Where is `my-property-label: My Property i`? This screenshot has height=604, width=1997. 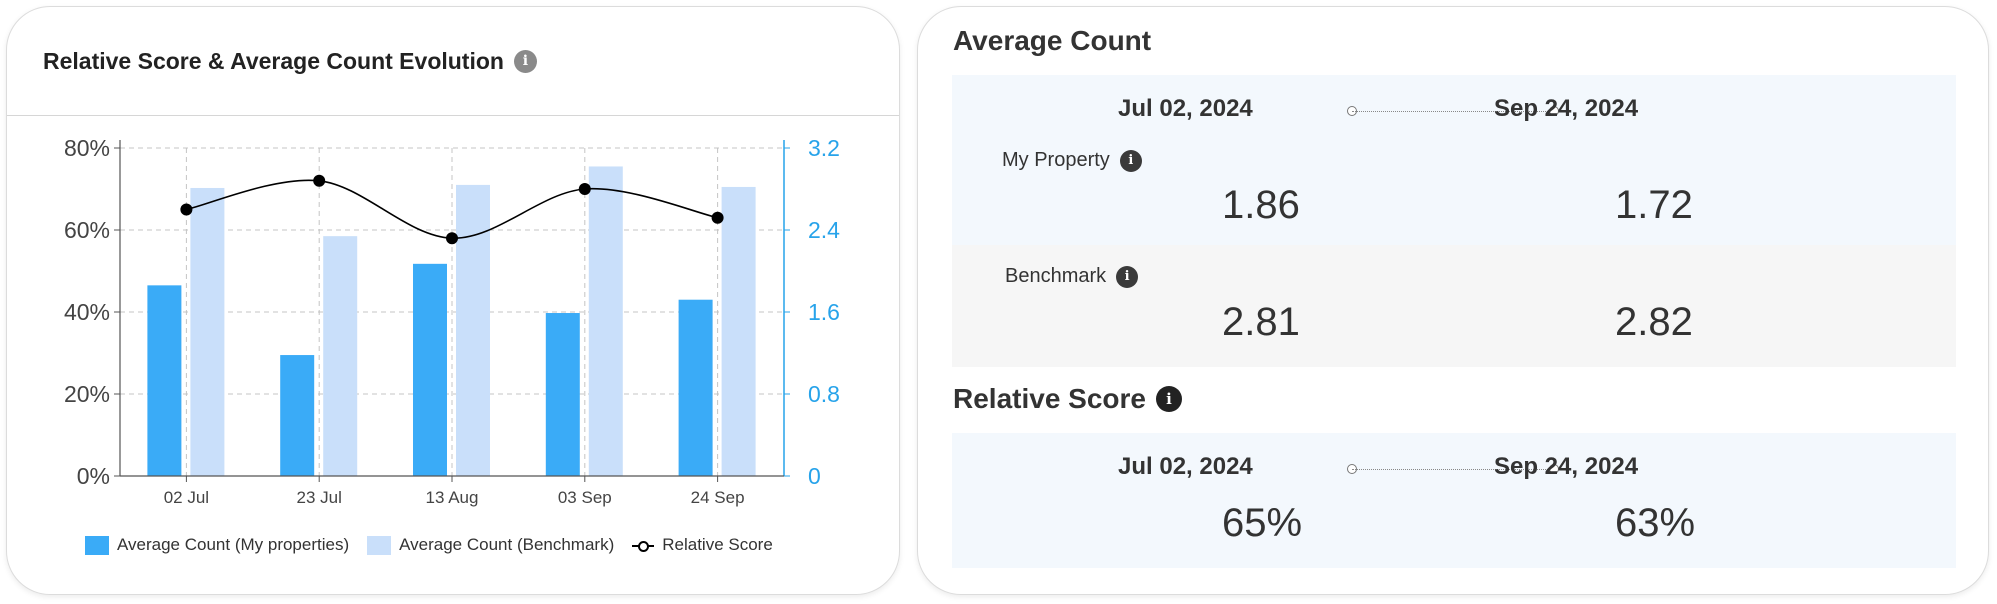
my-property-label: My Property i is located at coordinates (1072, 160).